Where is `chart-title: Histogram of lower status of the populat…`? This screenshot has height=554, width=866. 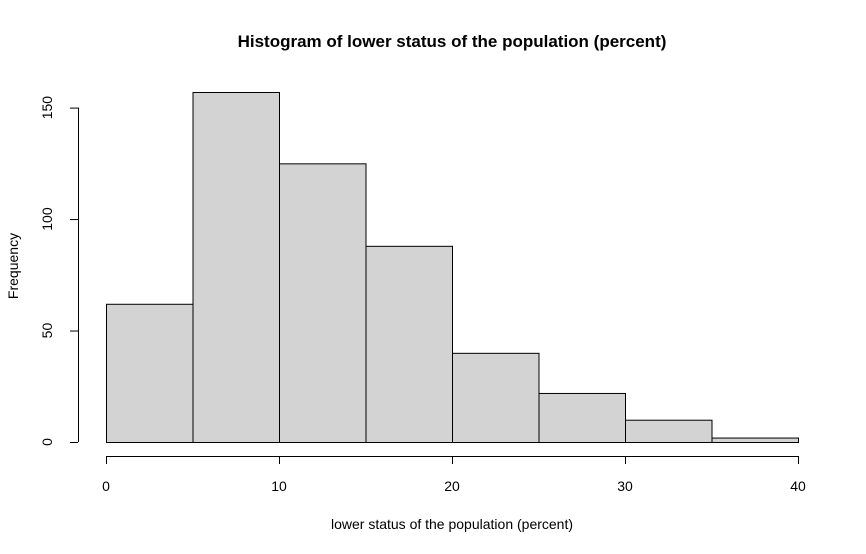 chart-title: Histogram of lower status of the populat… is located at coordinates (452, 41).